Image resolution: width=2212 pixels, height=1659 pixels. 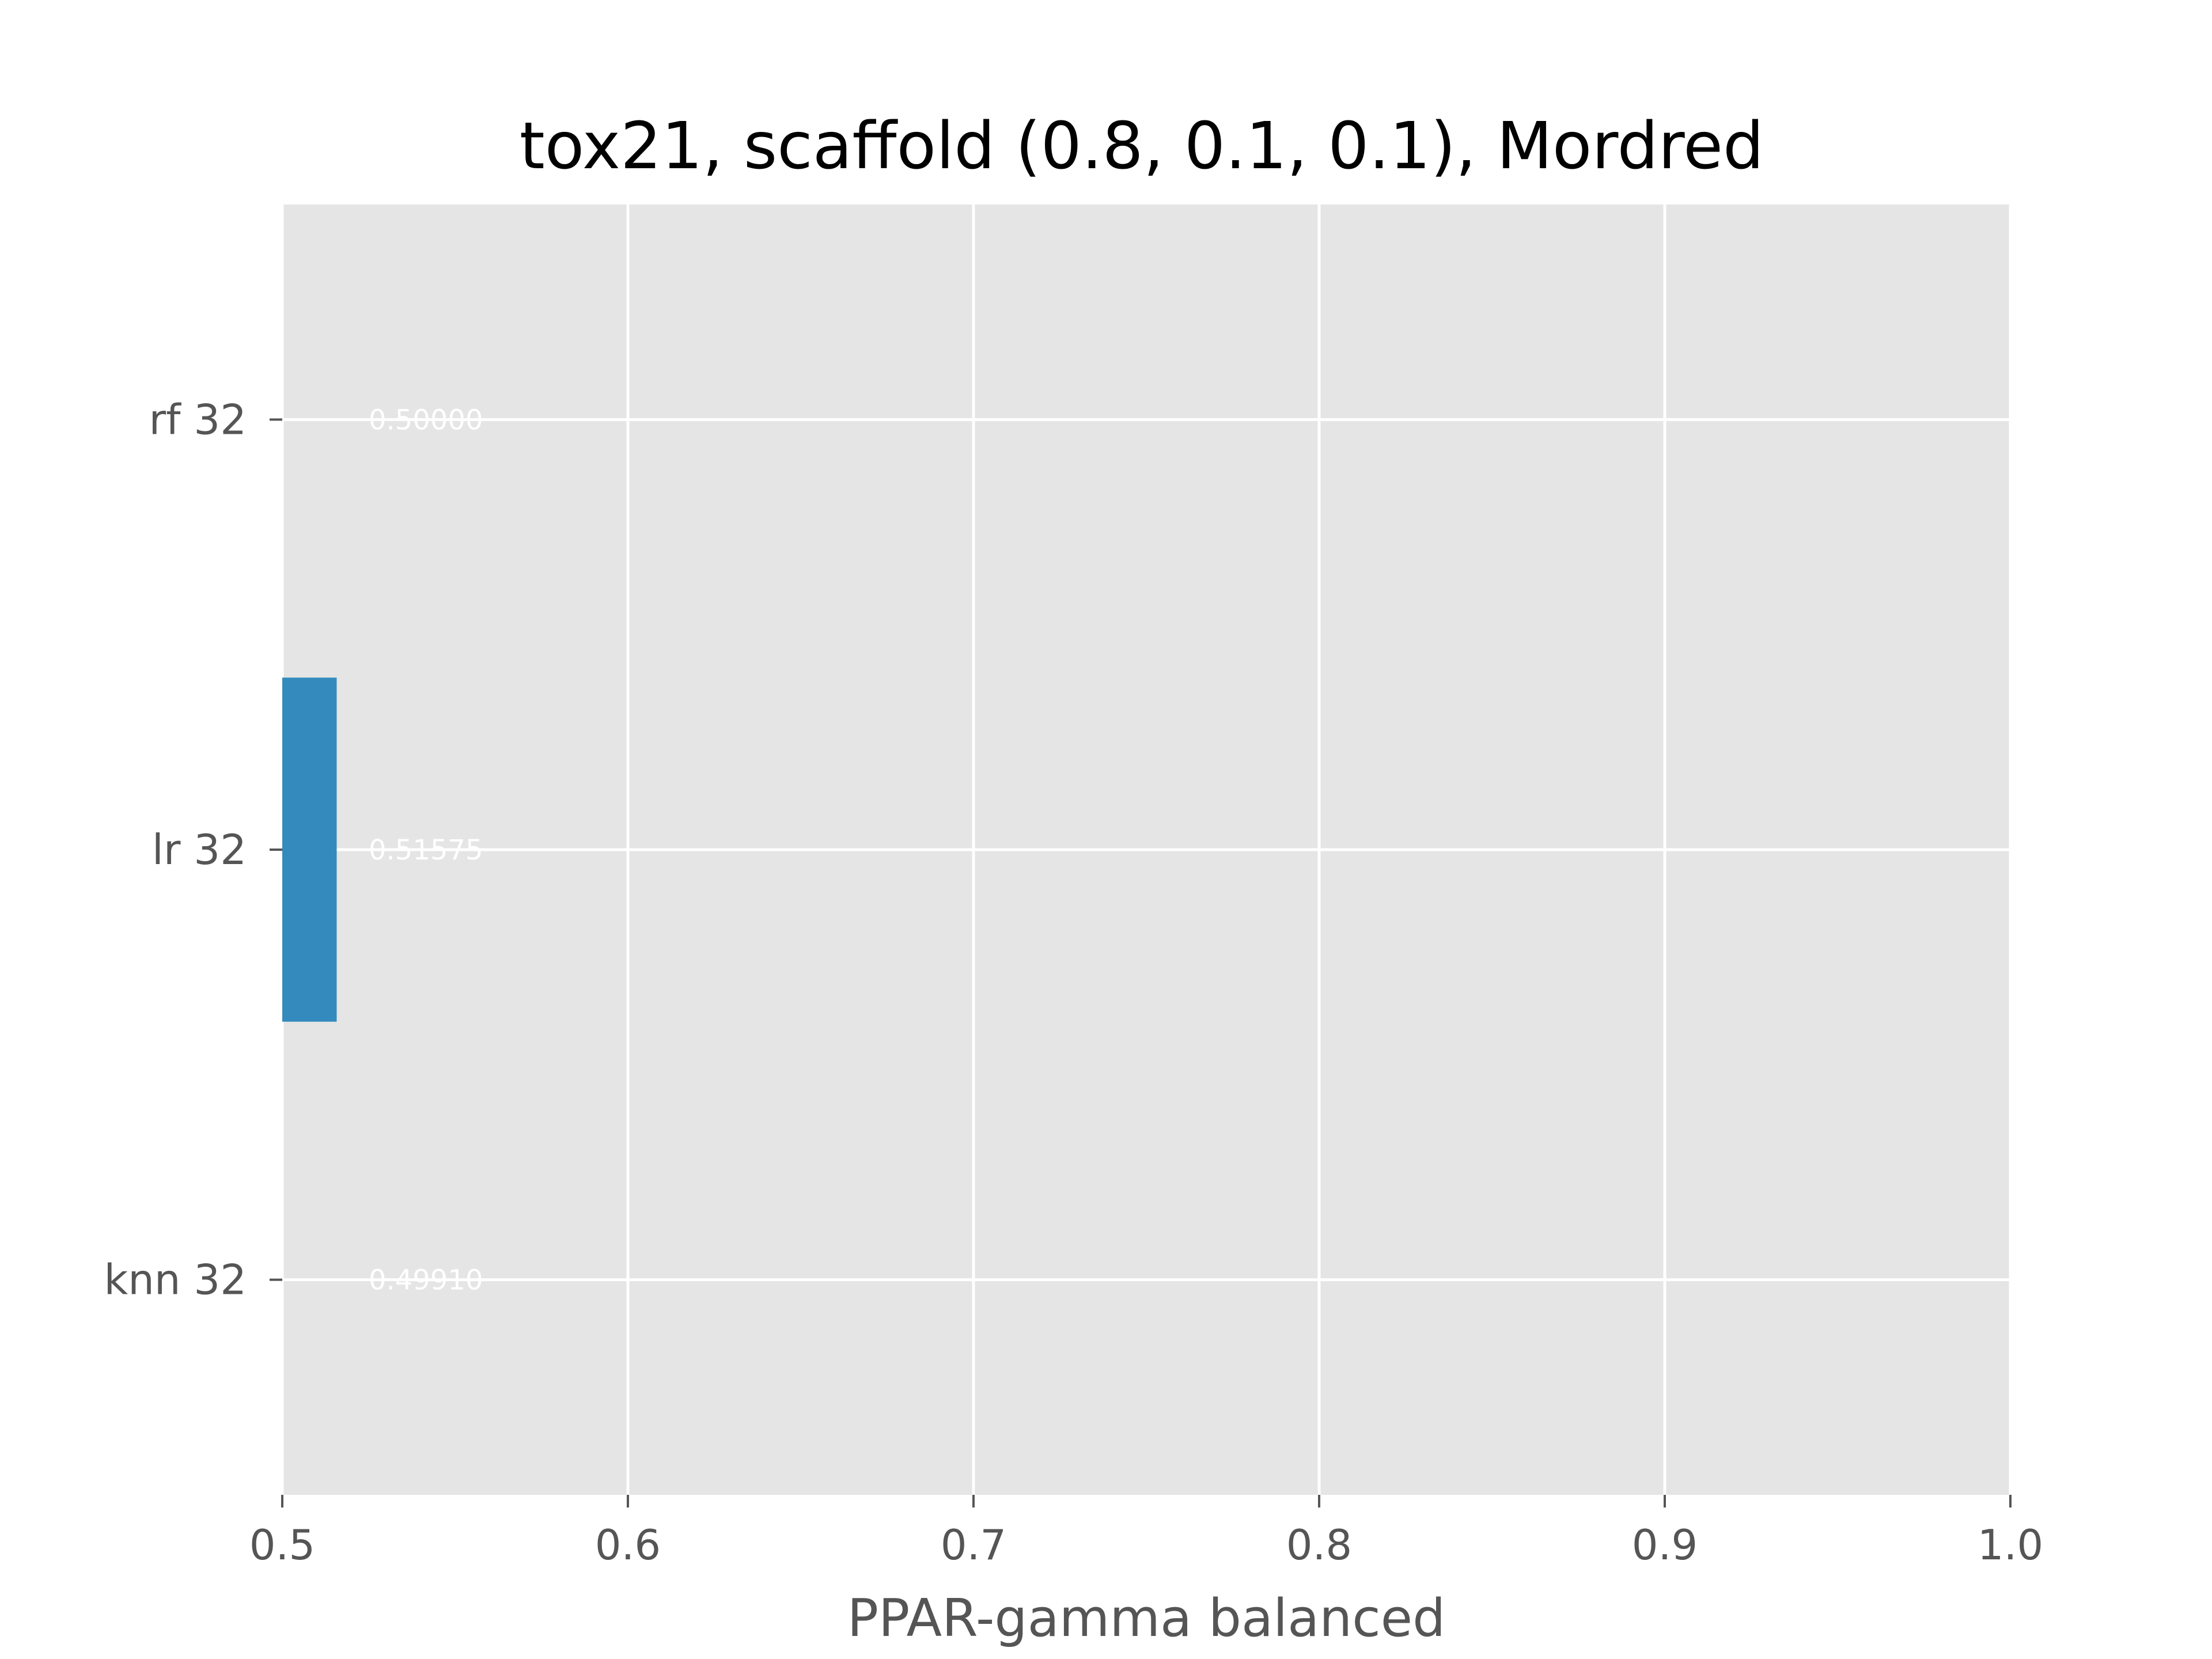 I want to click on y-tick-label: rf 32, so click(x=198, y=419).